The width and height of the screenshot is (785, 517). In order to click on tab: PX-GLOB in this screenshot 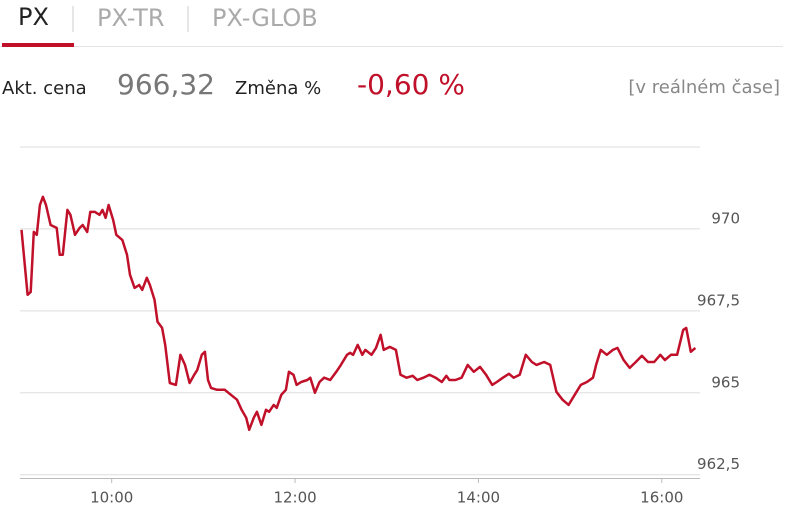, I will do `click(265, 18)`.